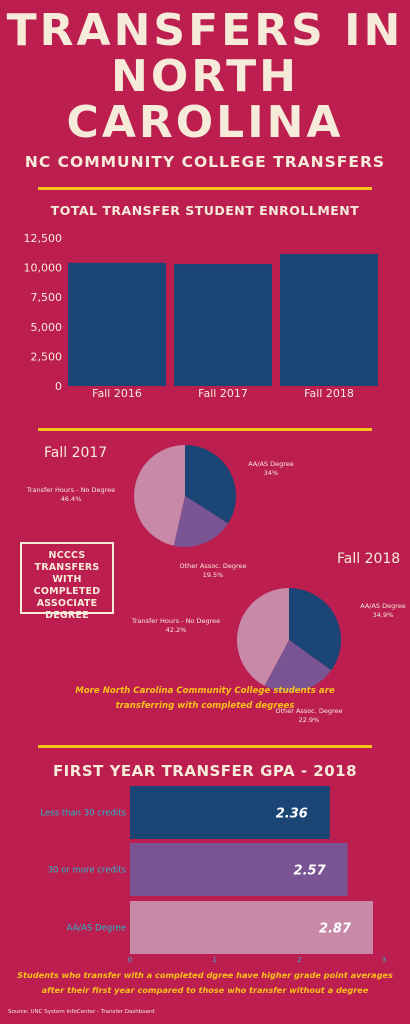 The image size is (410, 1024). What do you see at coordinates (214, 960) in the screenshot?
I see `x-tick-label: 1` at bounding box center [214, 960].